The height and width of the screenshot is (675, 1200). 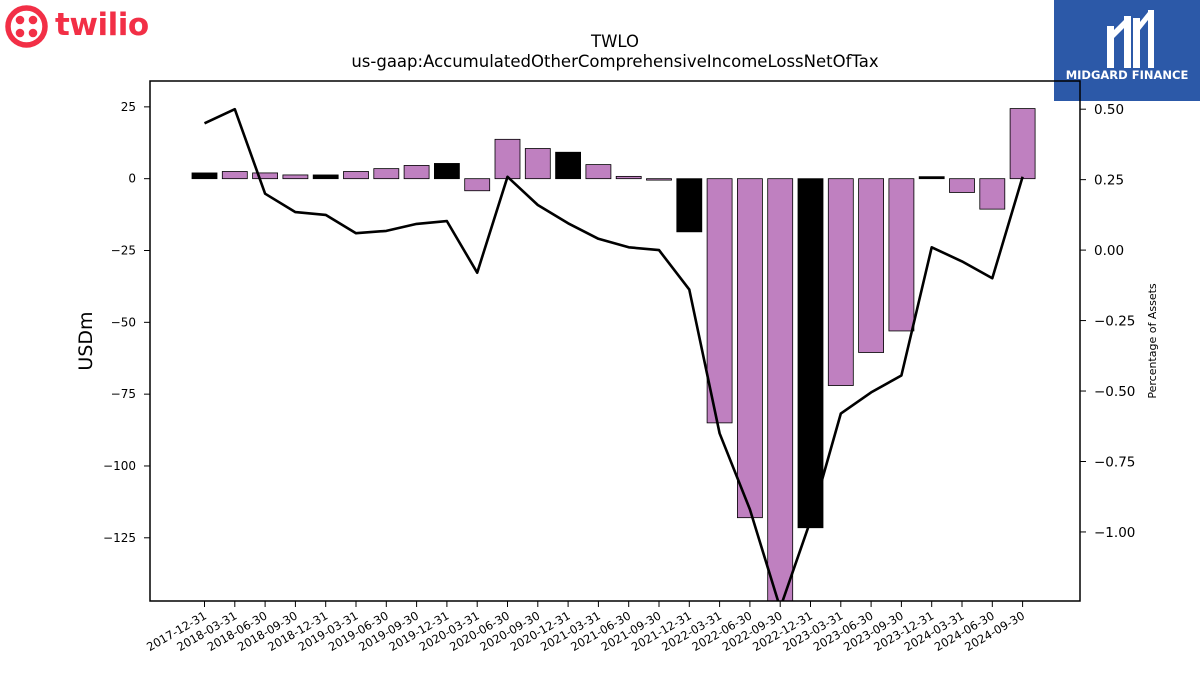 I want to click on y-tick-label: 25, so click(x=128, y=107).